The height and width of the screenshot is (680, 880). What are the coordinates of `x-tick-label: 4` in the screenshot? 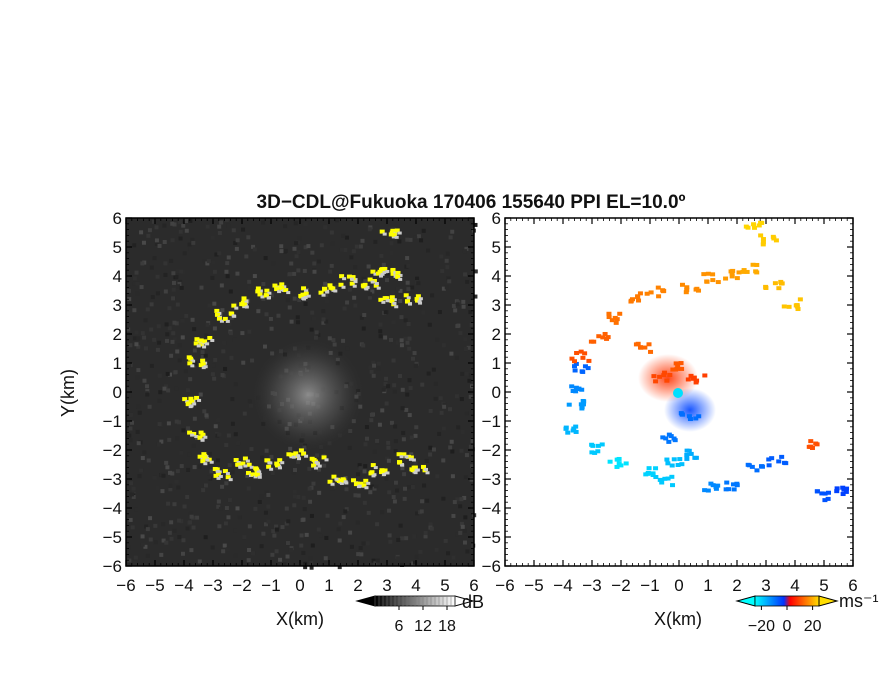 It's located at (415, 585).